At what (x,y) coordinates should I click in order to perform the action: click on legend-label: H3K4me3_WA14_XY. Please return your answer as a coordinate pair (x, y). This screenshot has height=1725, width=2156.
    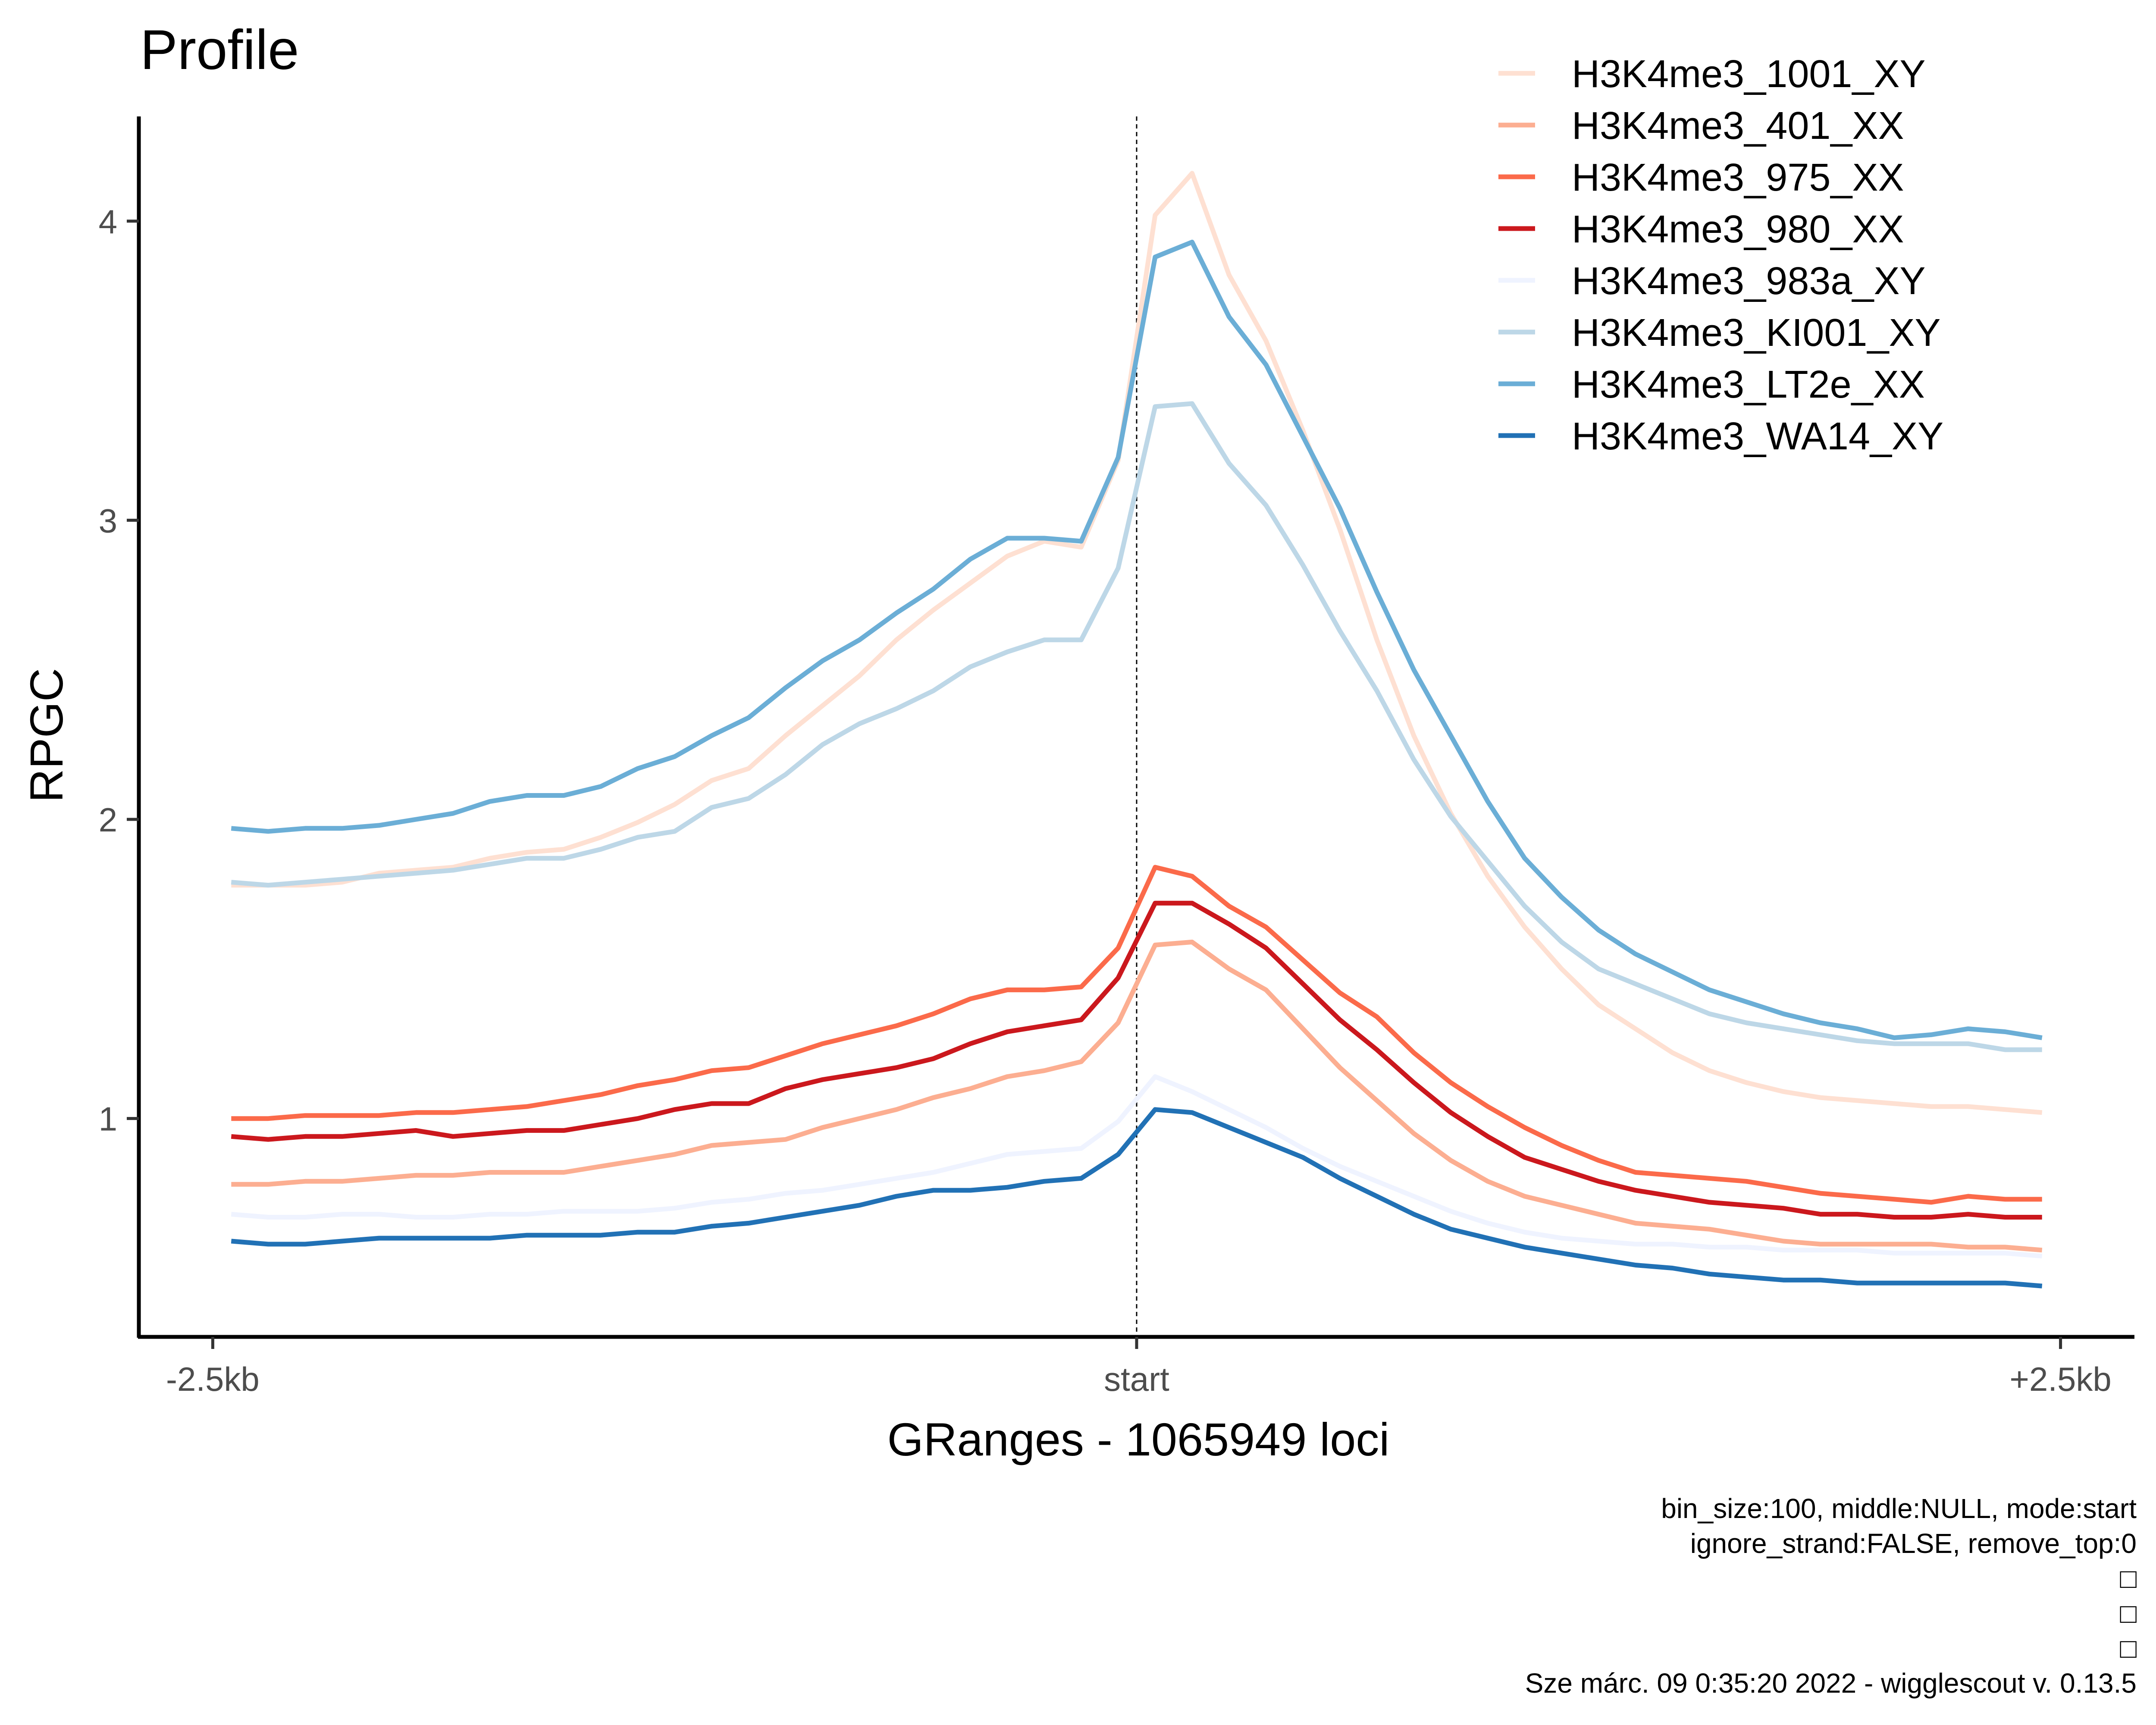
    Looking at the image, I should click on (1757, 436).